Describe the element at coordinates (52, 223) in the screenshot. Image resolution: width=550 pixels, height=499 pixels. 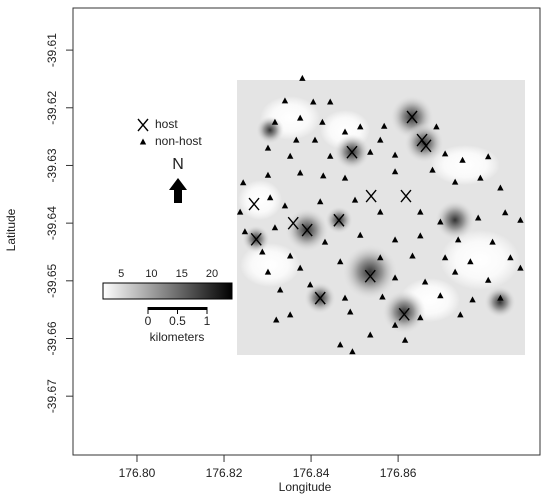
I see `y-tick-label: -39.64` at that location.